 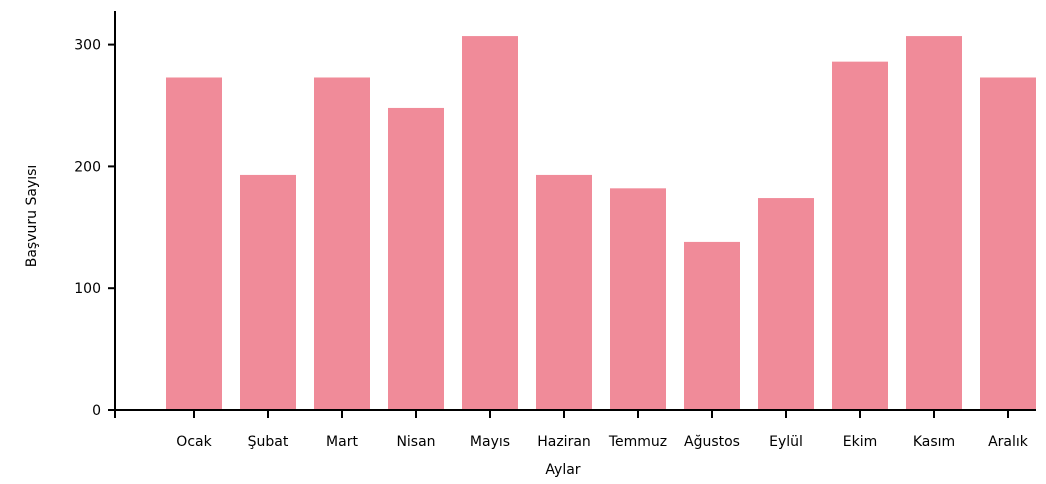 What do you see at coordinates (194, 442) in the screenshot?
I see `x-tick-label: Ocak` at bounding box center [194, 442].